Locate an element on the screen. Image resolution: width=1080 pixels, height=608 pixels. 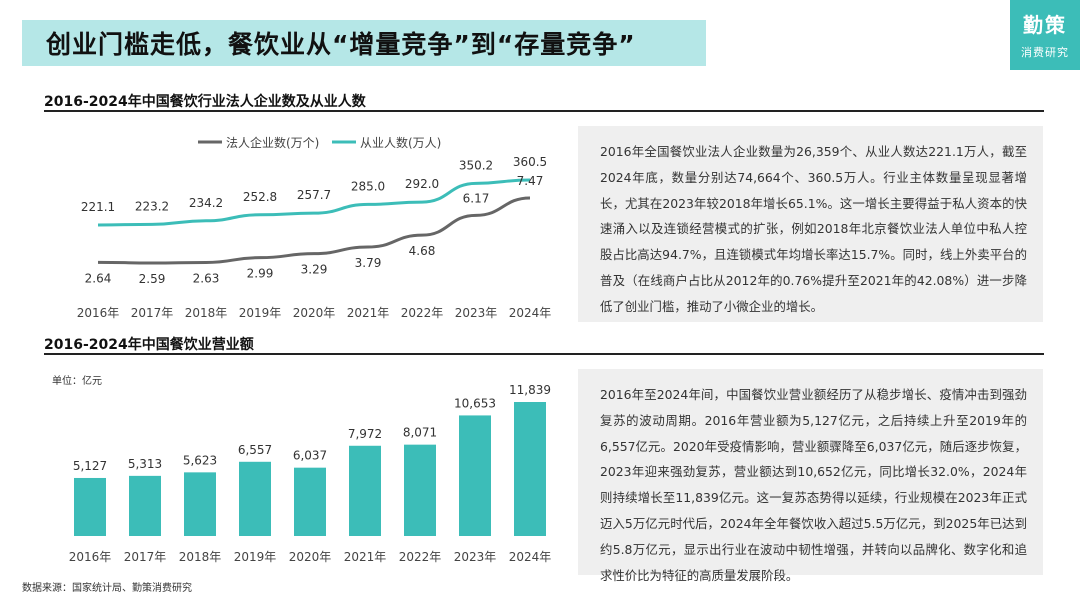
data-label-employees: 234.2 is located at coordinates (206, 203).